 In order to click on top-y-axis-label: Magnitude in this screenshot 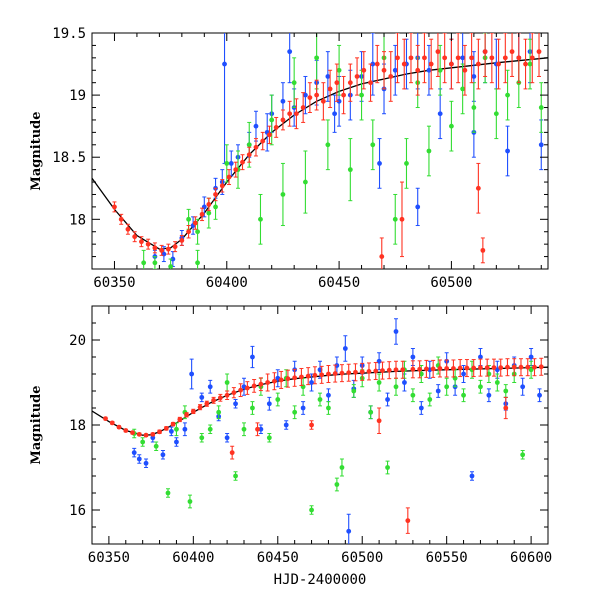, I will do `click(36, 150)`.